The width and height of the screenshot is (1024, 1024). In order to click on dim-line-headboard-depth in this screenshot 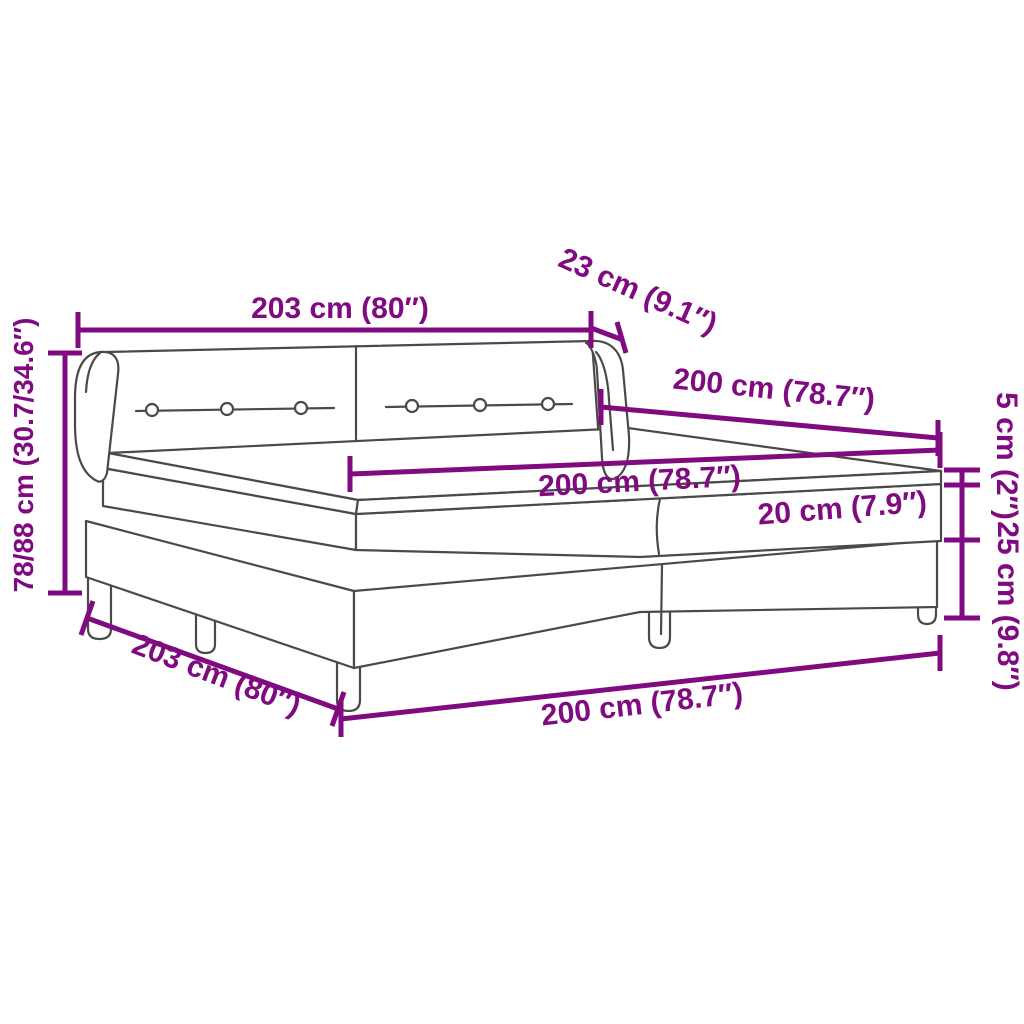, I will do `click(607, 334)`.